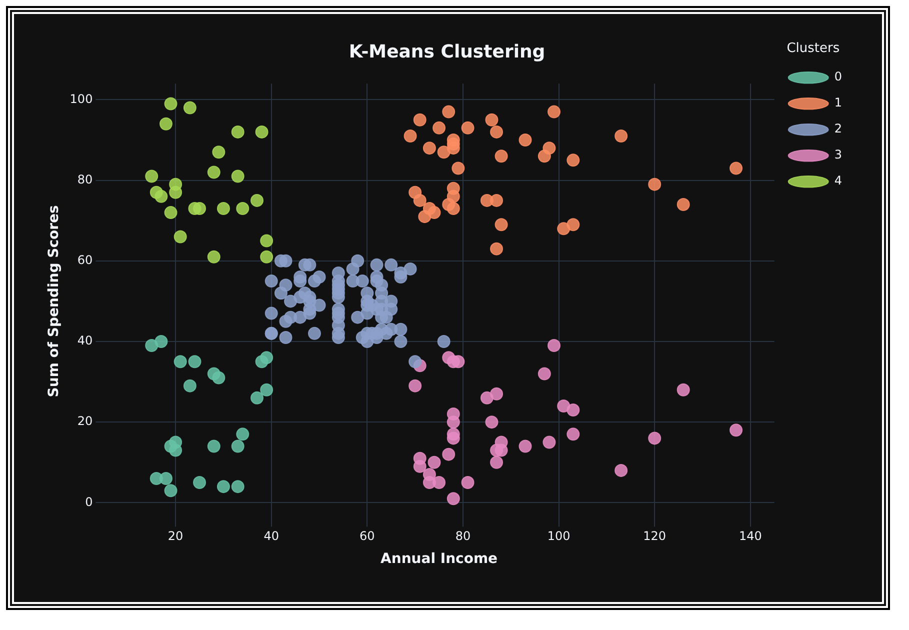  Describe the element at coordinates (81, 99) in the screenshot. I see `y-tick-label: 100` at that location.